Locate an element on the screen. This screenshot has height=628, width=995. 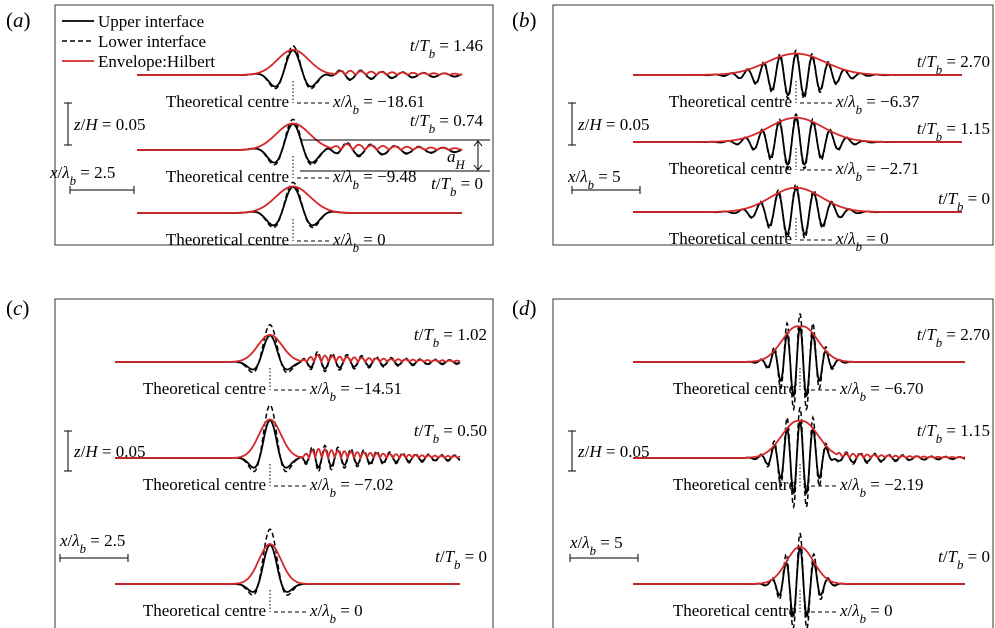
z-scale-label-a: z/H = 0.05 is located at coordinates (109, 124).